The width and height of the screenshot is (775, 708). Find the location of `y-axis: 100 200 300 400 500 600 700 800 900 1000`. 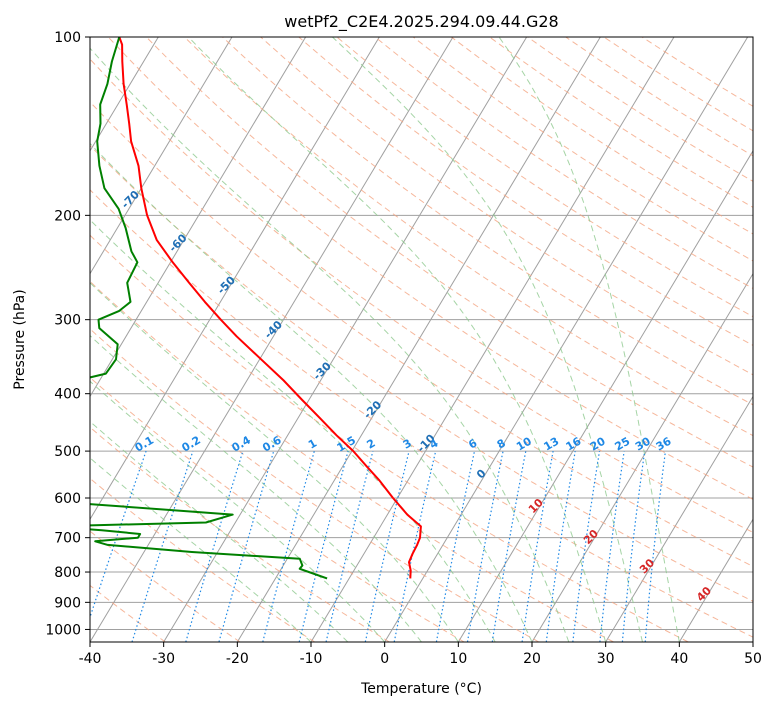

y-axis: 100 200 300 400 500 600 700 800 900 1000 is located at coordinates (67, 334).